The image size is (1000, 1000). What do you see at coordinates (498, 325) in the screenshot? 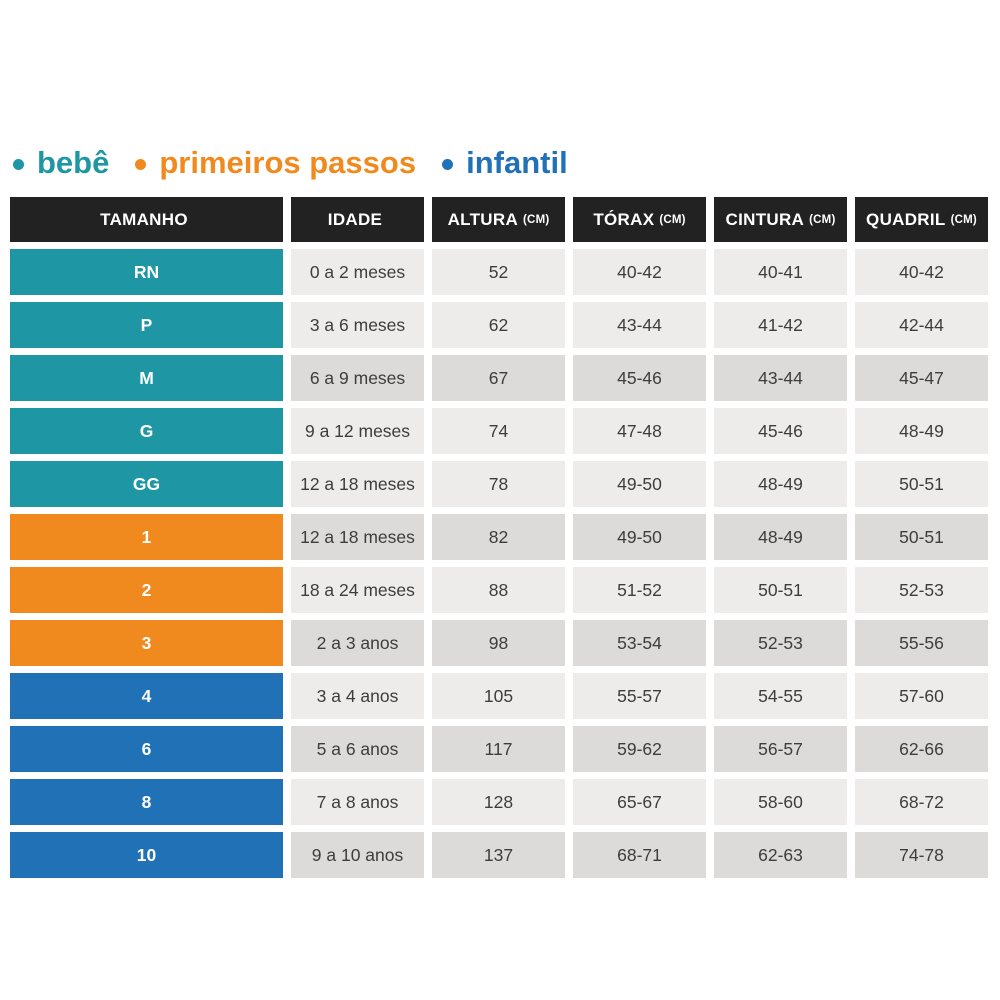
I see `altura-cell: 62` at bounding box center [498, 325].